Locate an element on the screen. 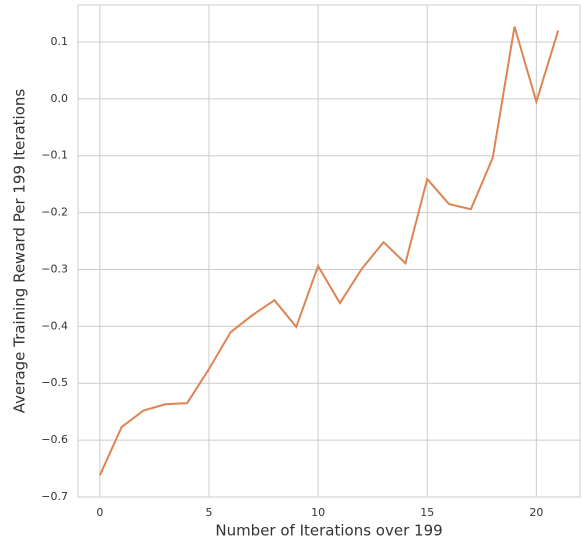  y-tick-label: −0.5 is located at coordinates (54, 382).